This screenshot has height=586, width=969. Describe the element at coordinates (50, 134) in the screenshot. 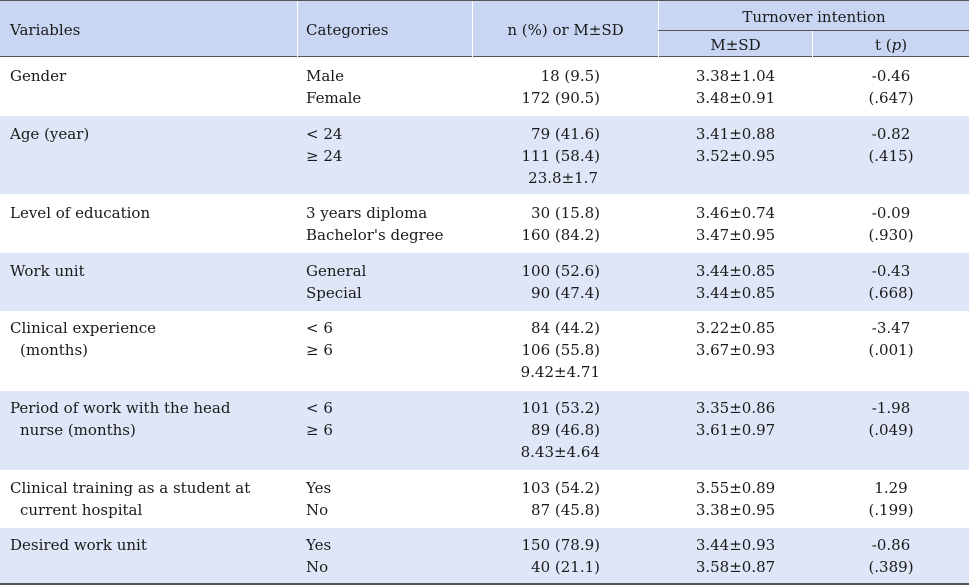

I see `variable-label: Age (year)` at that location.